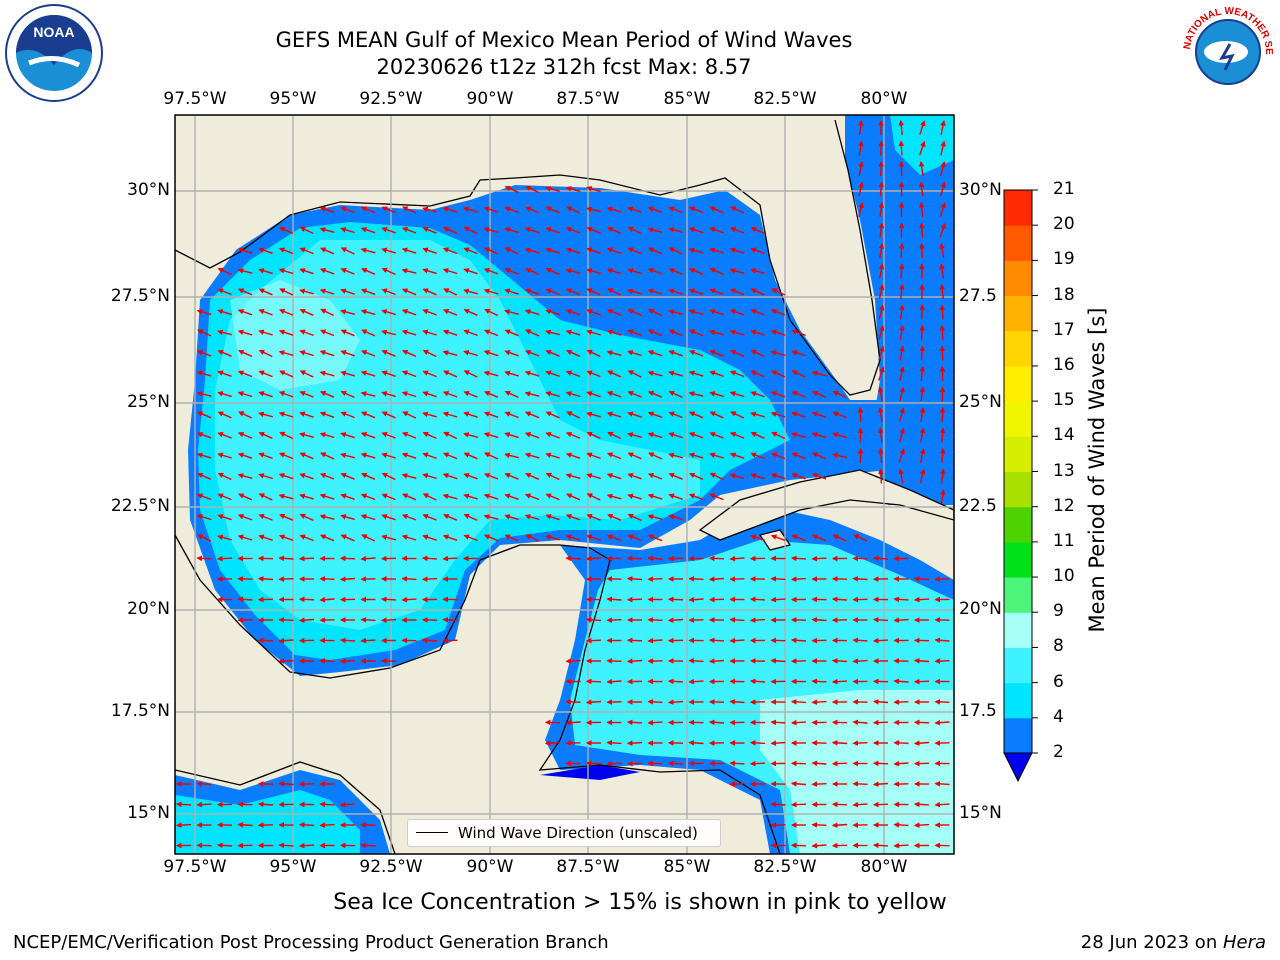 The image size is (1280, 960). I want to click on lat-tick-left: 22.5°N, so click(140, 506).